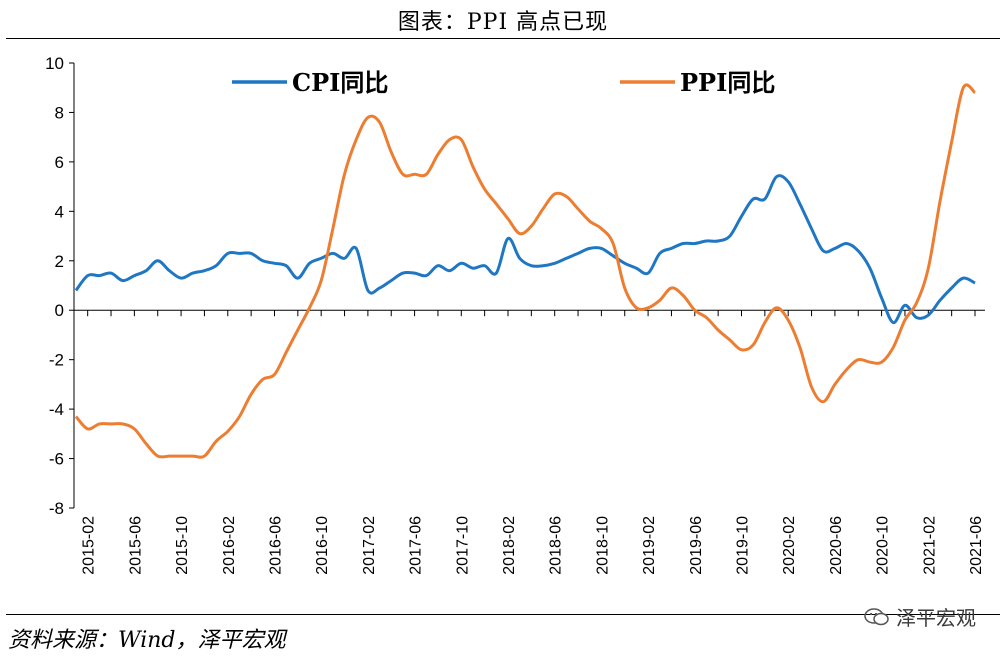 This screenshot has height=660, width=1006. I want to click on y-tick-label: 8, so click(59, 112).